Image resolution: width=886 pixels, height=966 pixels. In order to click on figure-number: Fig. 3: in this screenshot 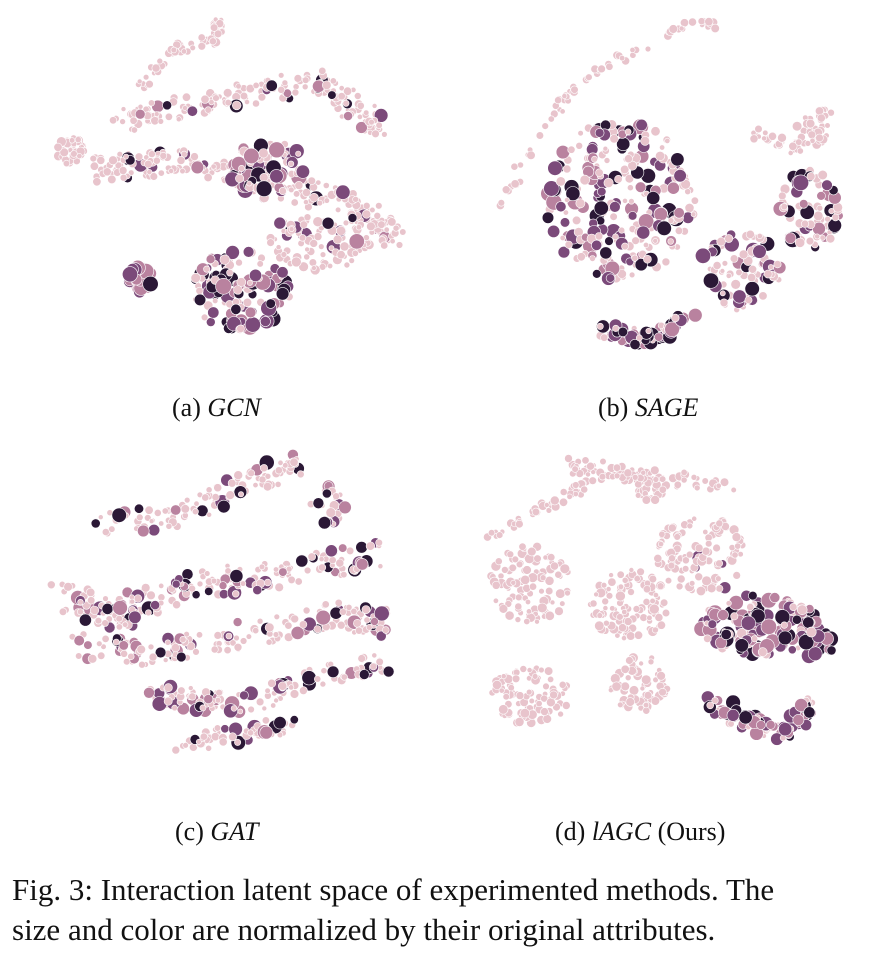, I will do `click(52, 889)`.